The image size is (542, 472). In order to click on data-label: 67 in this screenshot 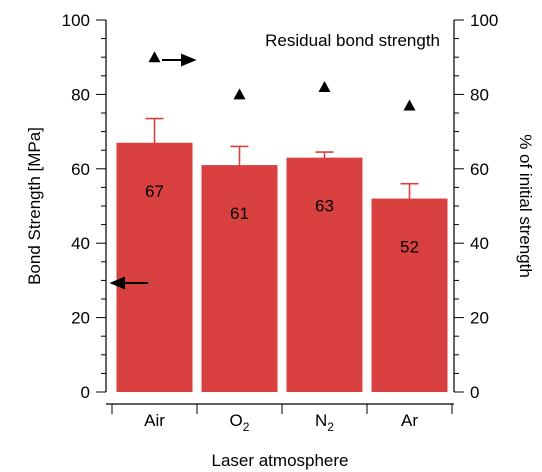, I will do `click(154, 191)`.